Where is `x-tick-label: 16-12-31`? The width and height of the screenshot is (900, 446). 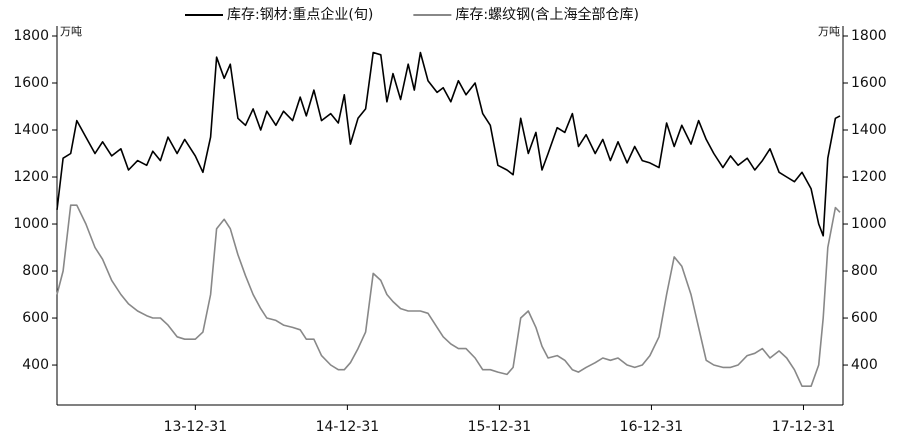 x-tick-label: 16-12-31 is located at coordinates (652, 427).